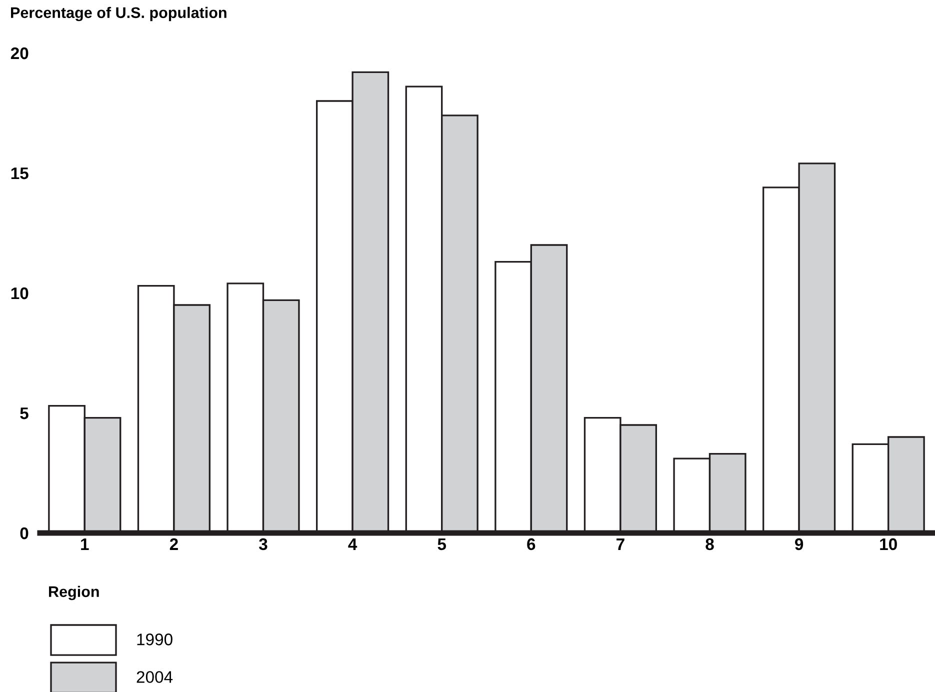 This screenshot has height=692, width=935. I want to click on x-tick-label: 4, so click(353, 544).